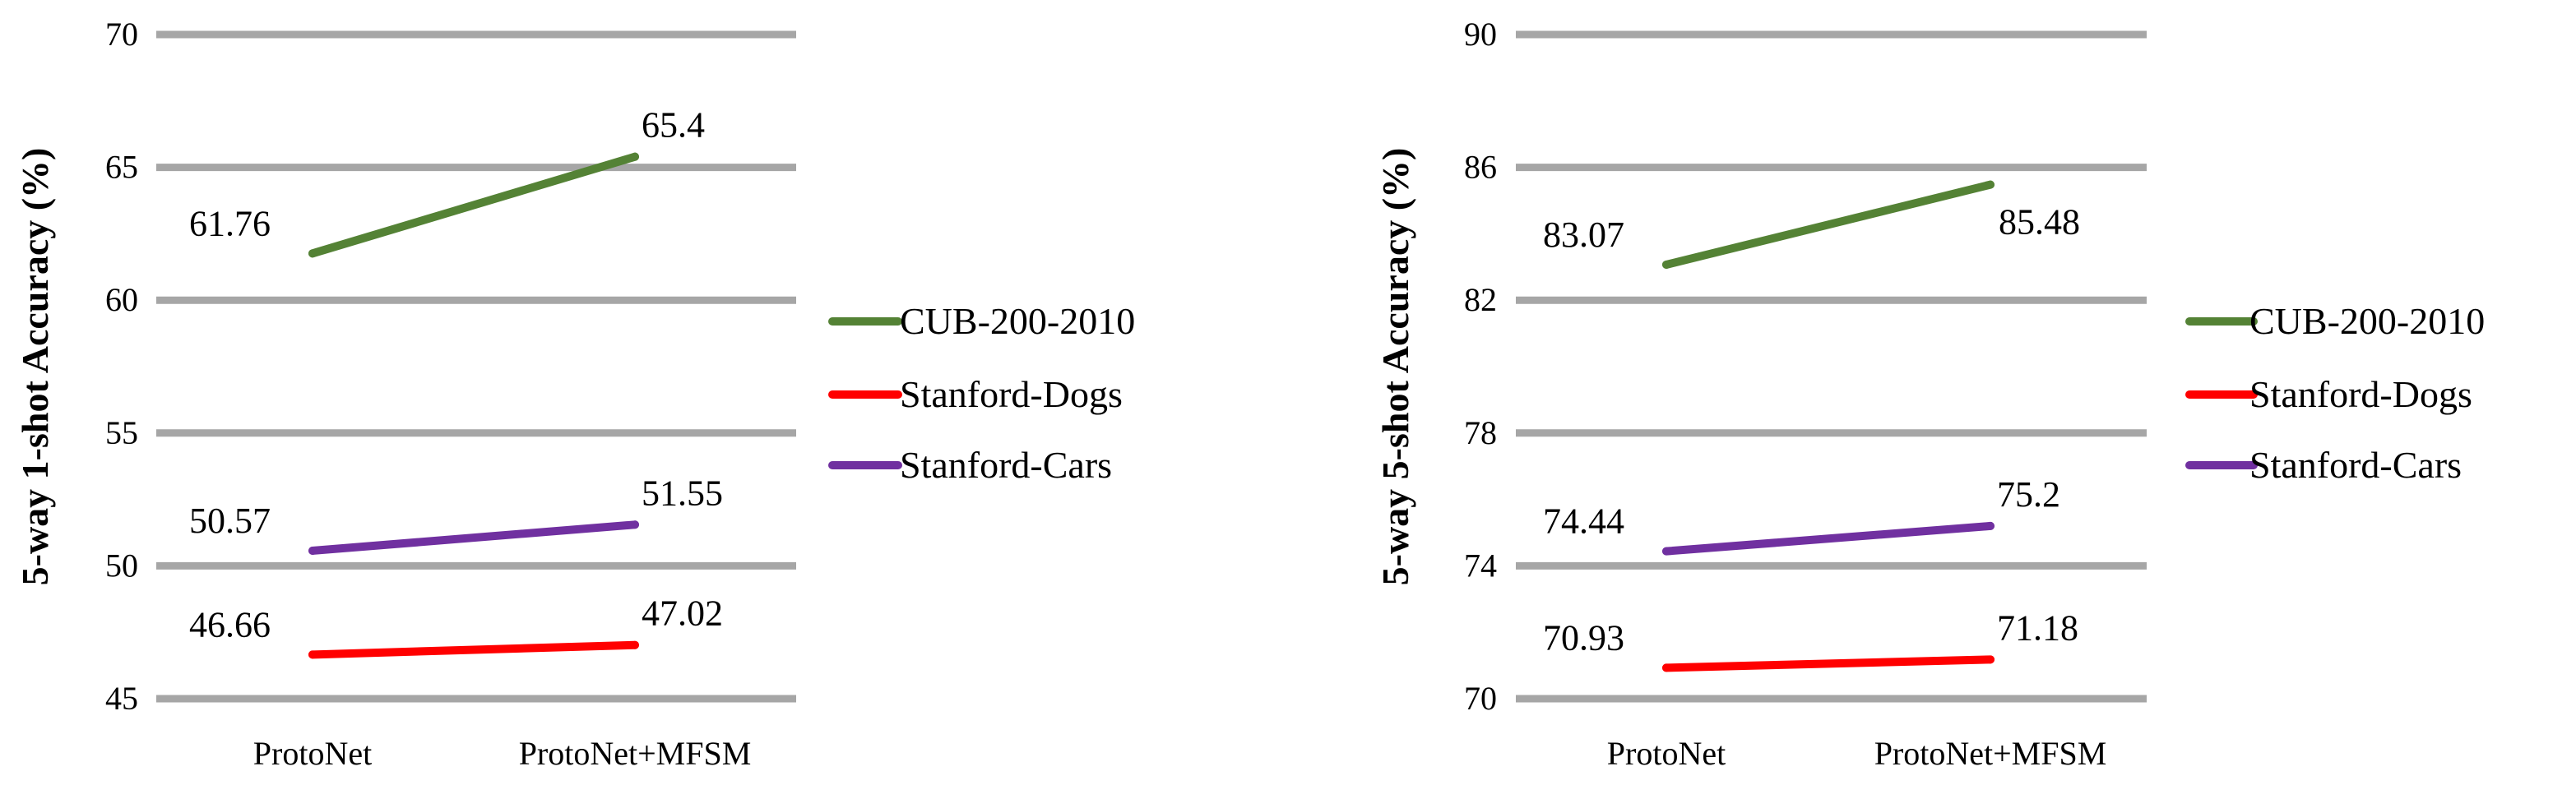 The height and width of the screenshot is (785, 2576). What do you see at coordinates (230, 521) in the screenshot?
I see `data-label: 50.57` at bounding box center [230, 521].